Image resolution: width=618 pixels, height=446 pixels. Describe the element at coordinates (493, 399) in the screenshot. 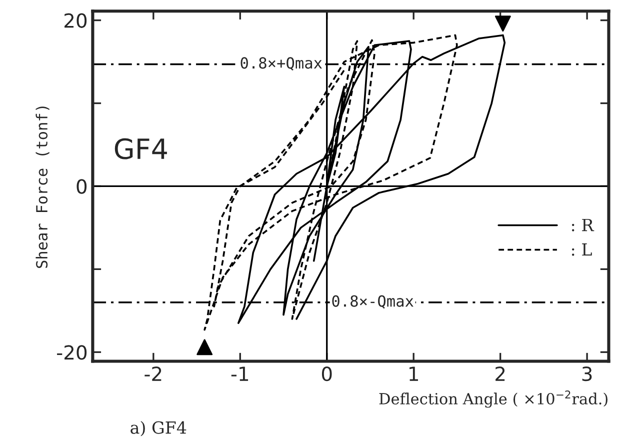

I see `x-axis-title: Deflection Angle ( ×10$^{−2}$rad.)` at that location.